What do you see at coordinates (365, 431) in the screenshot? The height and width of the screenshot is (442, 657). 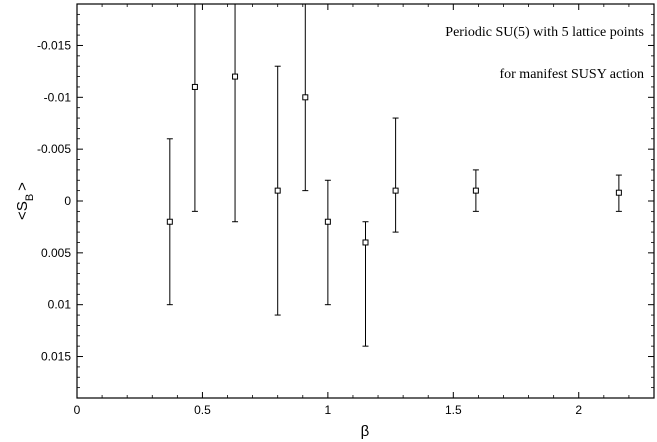 I see `x-axis-title: β` at bounding box center [365, 431].